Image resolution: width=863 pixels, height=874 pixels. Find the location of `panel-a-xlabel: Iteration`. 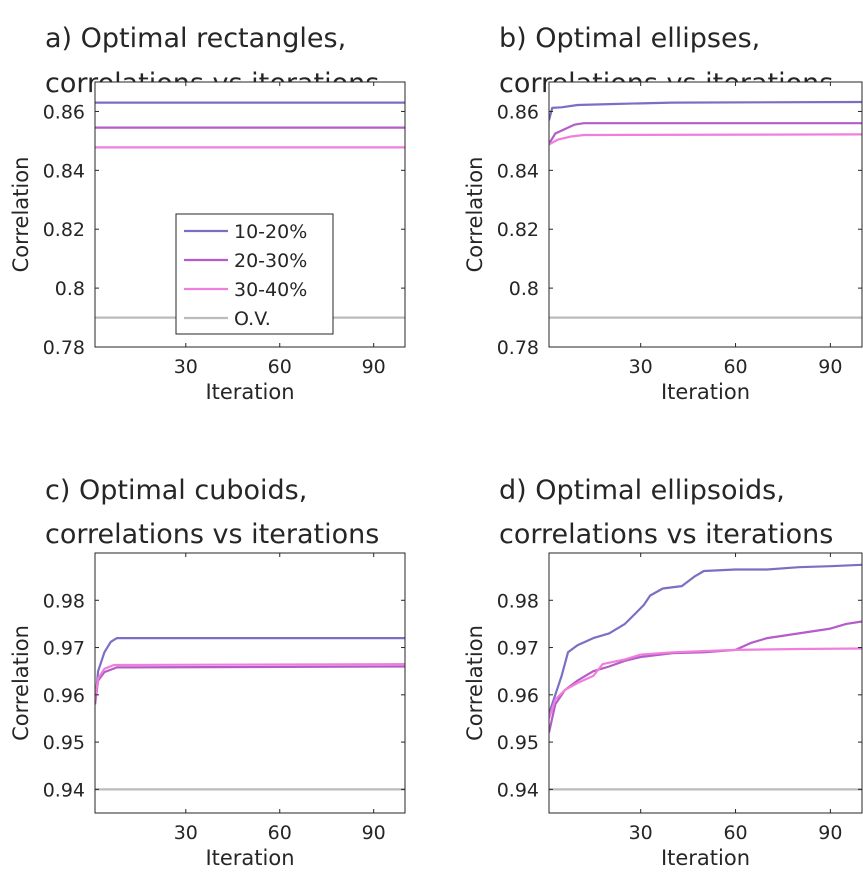

panel-a-xlabel: Iteration is located at coordinates (249, 392).